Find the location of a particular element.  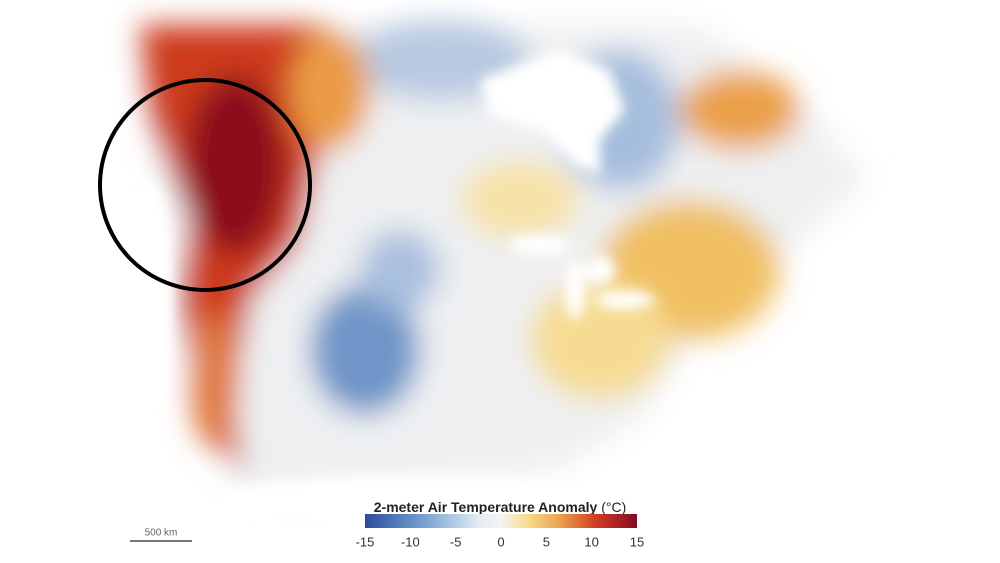

color-bar-tick-label: -15 is located at coordinates (365, 541).